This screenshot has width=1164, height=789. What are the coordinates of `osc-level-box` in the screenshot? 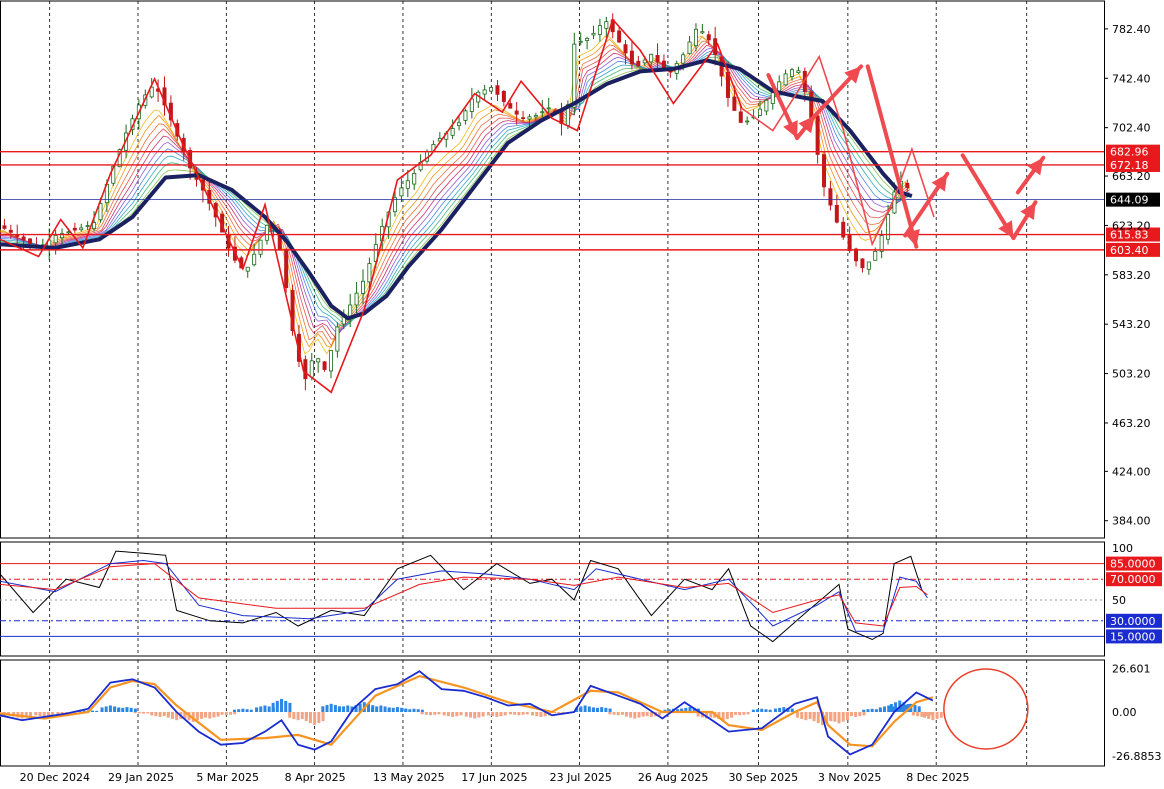 It's located at (1134, 620).